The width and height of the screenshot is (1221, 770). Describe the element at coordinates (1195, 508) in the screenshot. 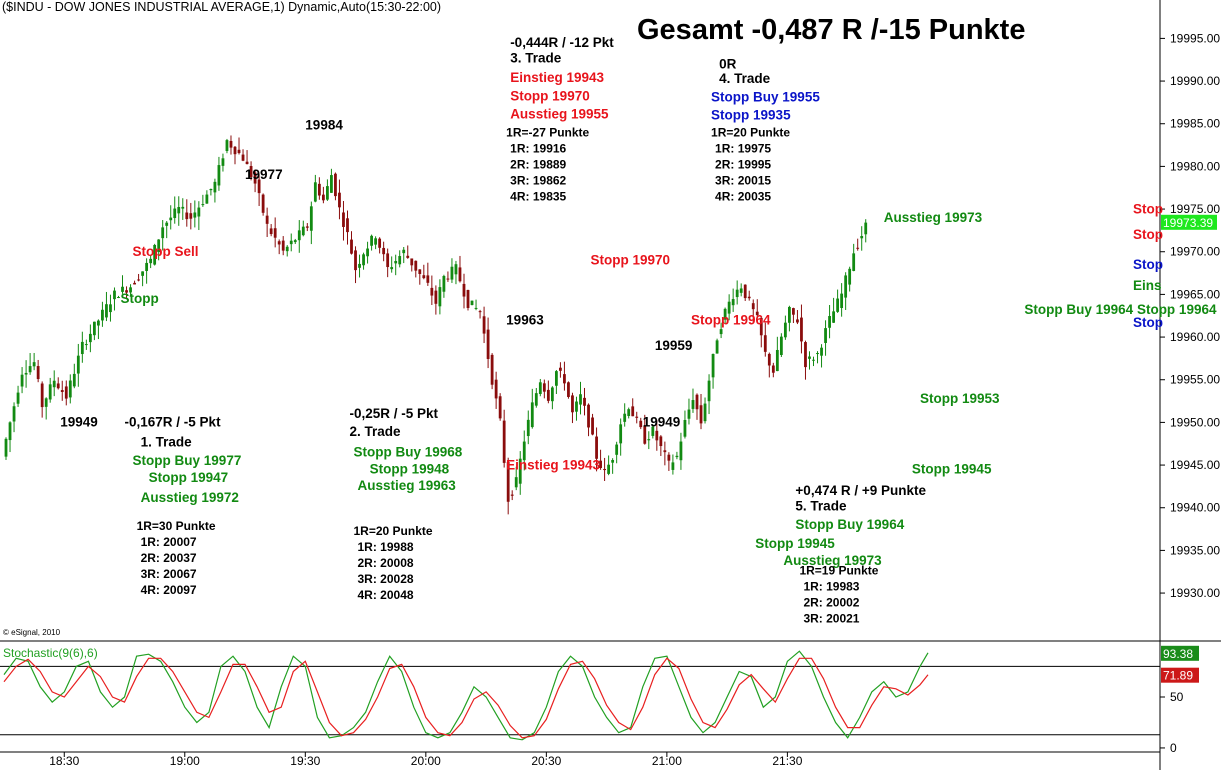

I see `price-tick-label: 19940.00` at that location.